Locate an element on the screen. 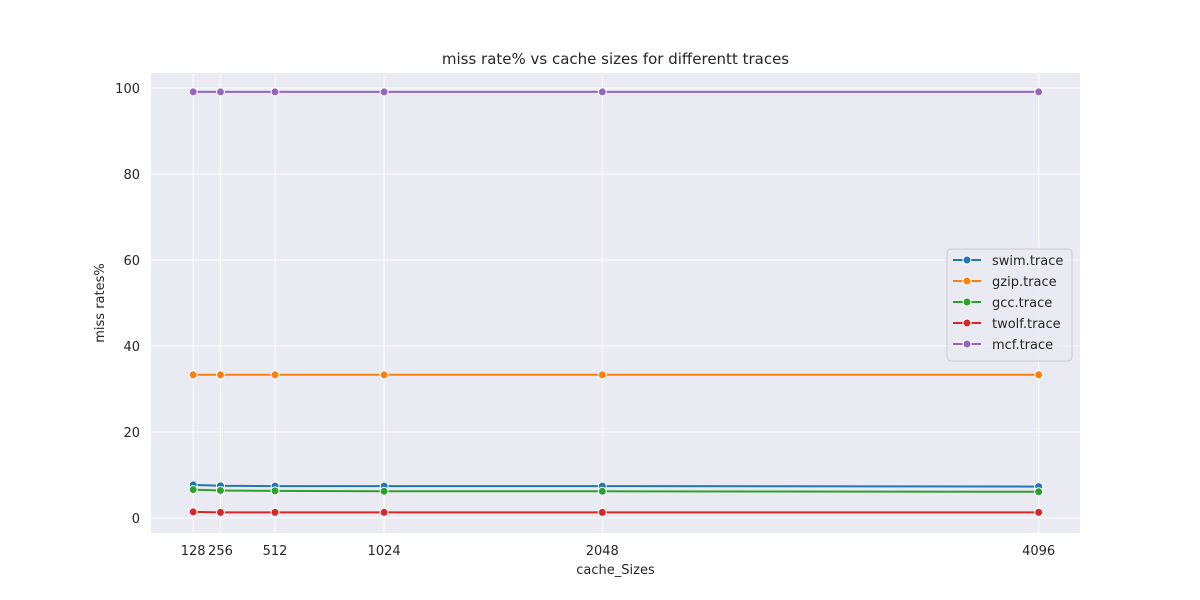 This screenshot has height=600, width=1200. y-tick-label: 40 is located at coordinates (131, 347).